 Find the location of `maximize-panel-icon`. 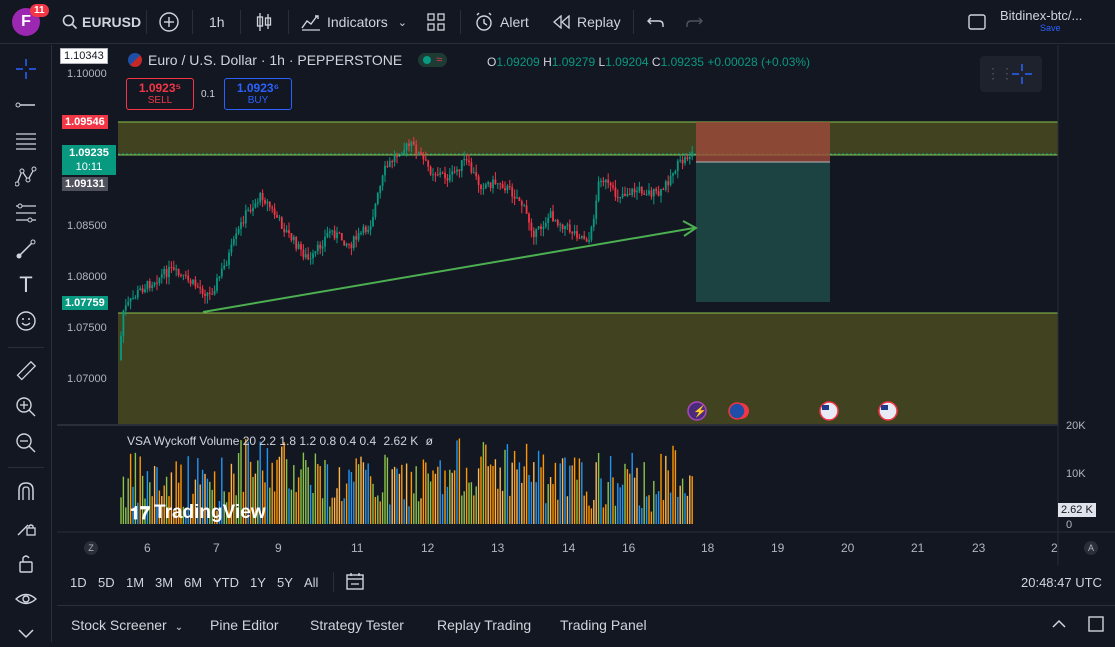

maximize-panel-icon is located at coordinates (1096, 625).